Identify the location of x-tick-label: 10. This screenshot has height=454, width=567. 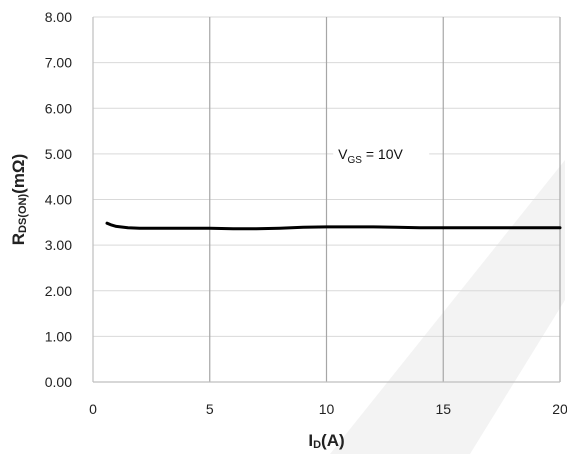
(327, 409).